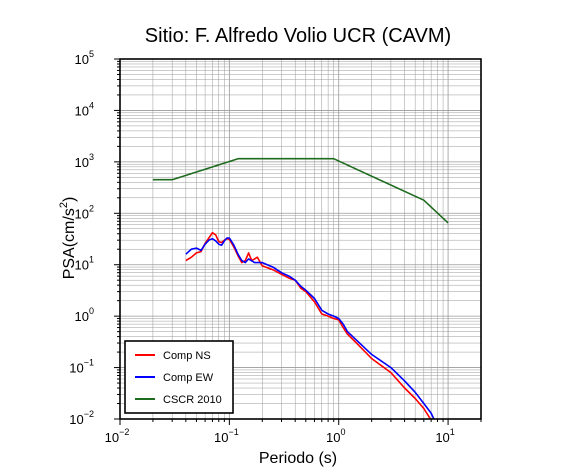 This screenshot has width=586, height=475. Describe the element at coordinates (298, 36) in the screenshot. I see `chart-title: Sitio: F. Alfredo Volio UCR (CAVM)` at that location.